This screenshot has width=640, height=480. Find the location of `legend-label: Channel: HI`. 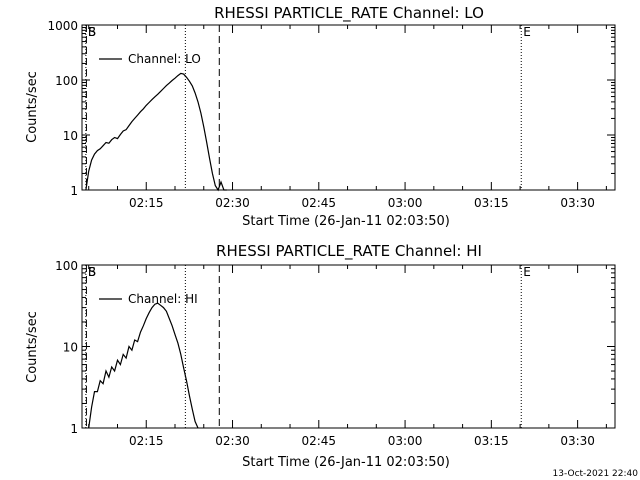

legend-label: Channel: HI is located at coordinates (163, 299).